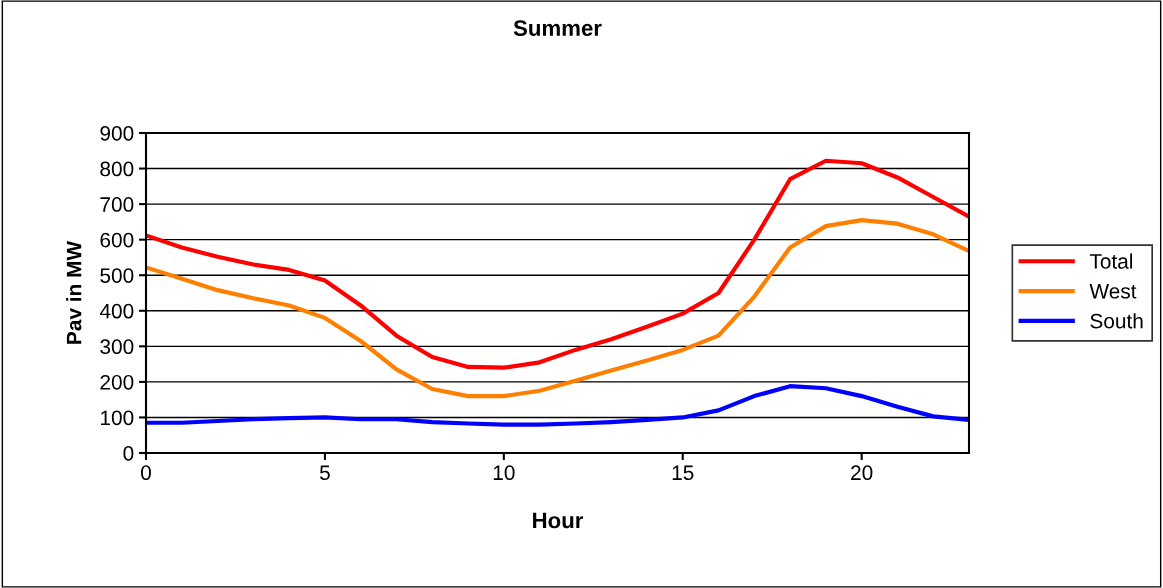 Image resolution: width=1163 pixels, height=588 pixels. Describe the element at coordinates (1111, 261) in the screenshot. I see `legend-label: Total` at that location.